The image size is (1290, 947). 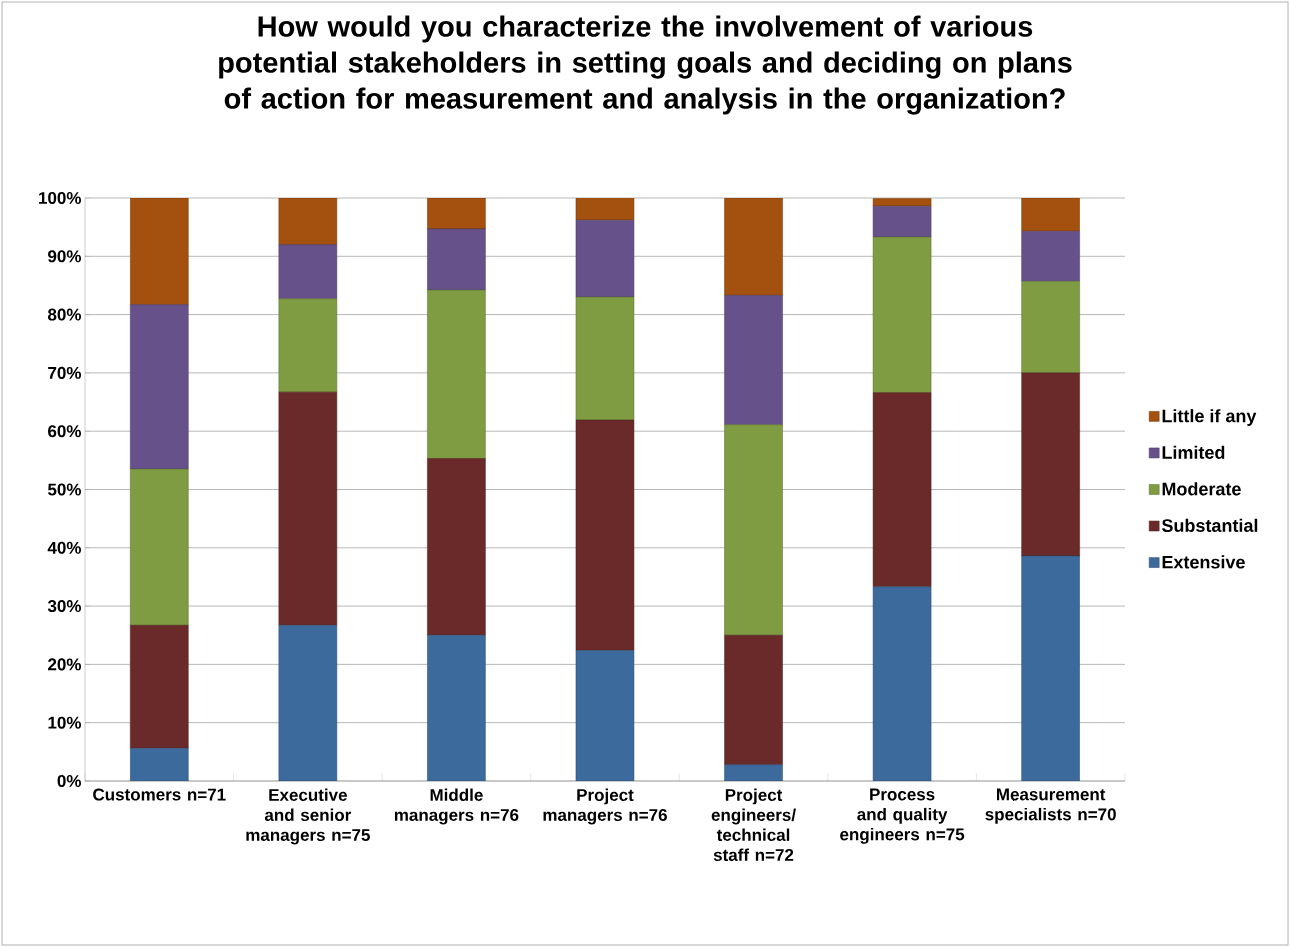 I want to click on y-tick-label: 70%, so click(x=65, y=372).